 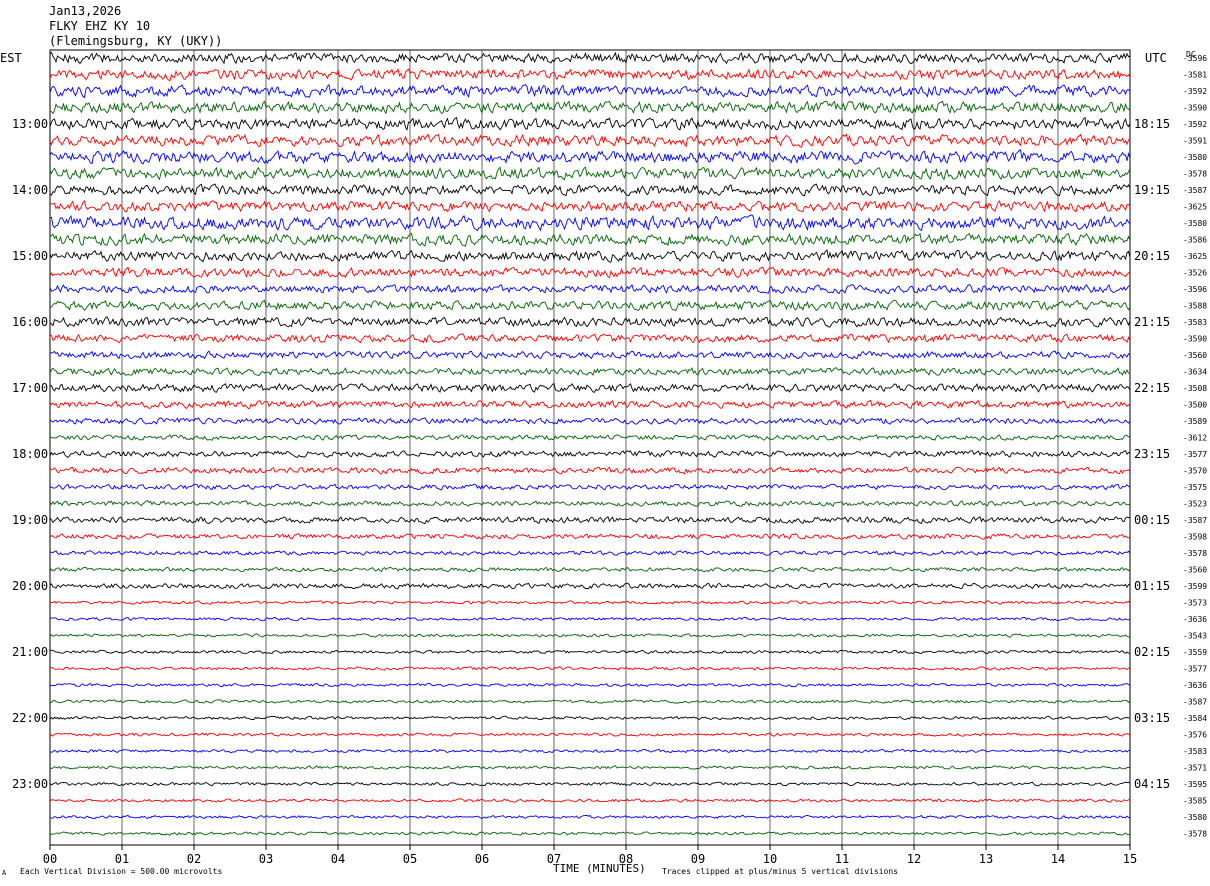 I want to click on dc-offset-label: -3588, so click(x=1195, y=306).